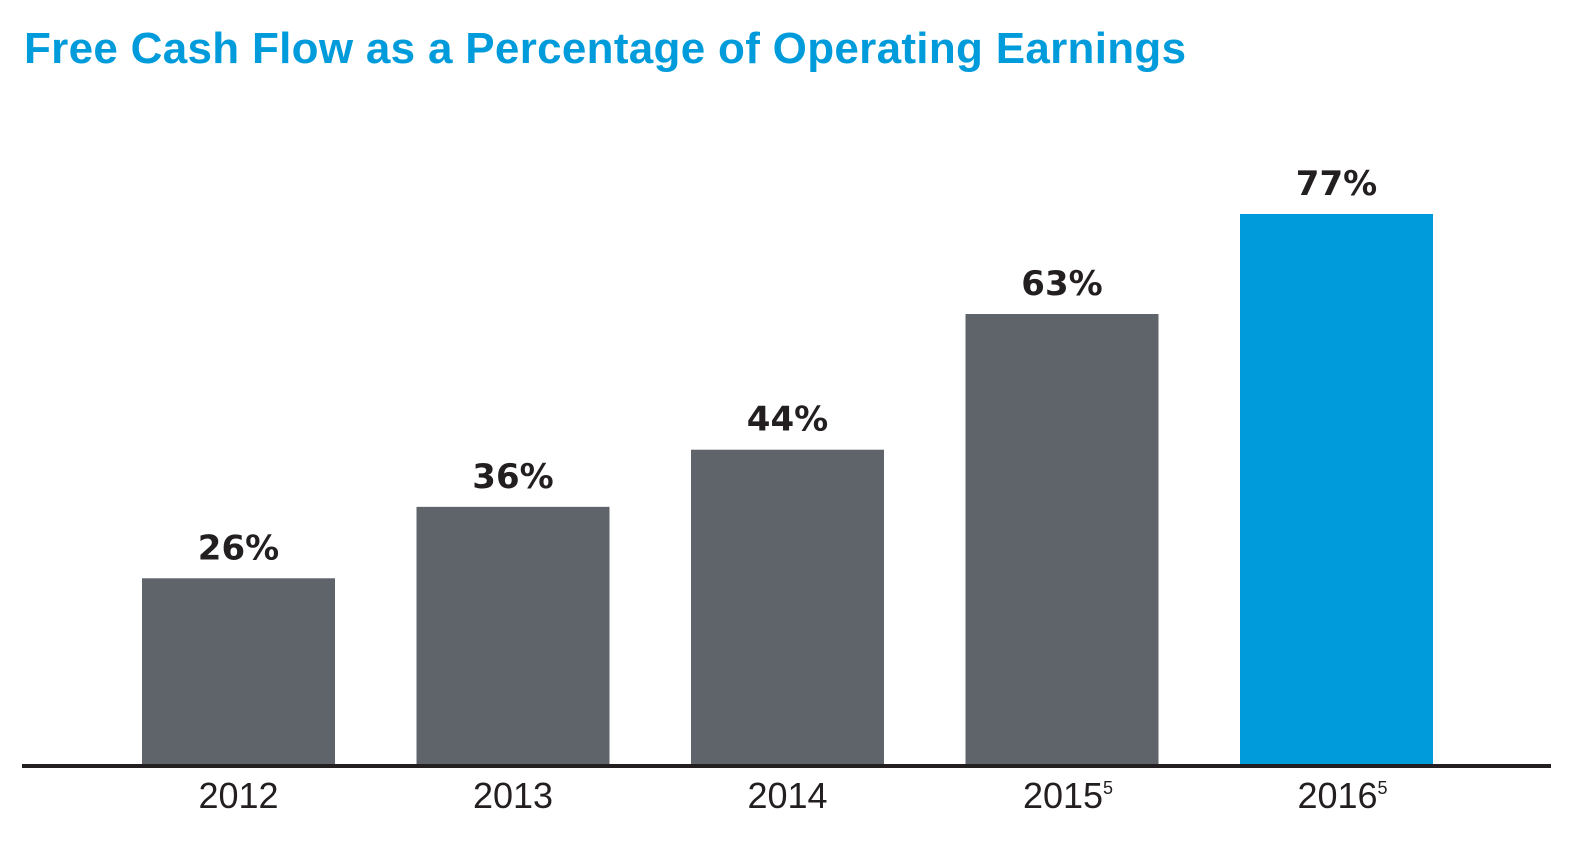  What do you see at coordinates (512, 477) in the screenshot?
I see `data-label-2013: 36%` at bounding box center [512, 477].